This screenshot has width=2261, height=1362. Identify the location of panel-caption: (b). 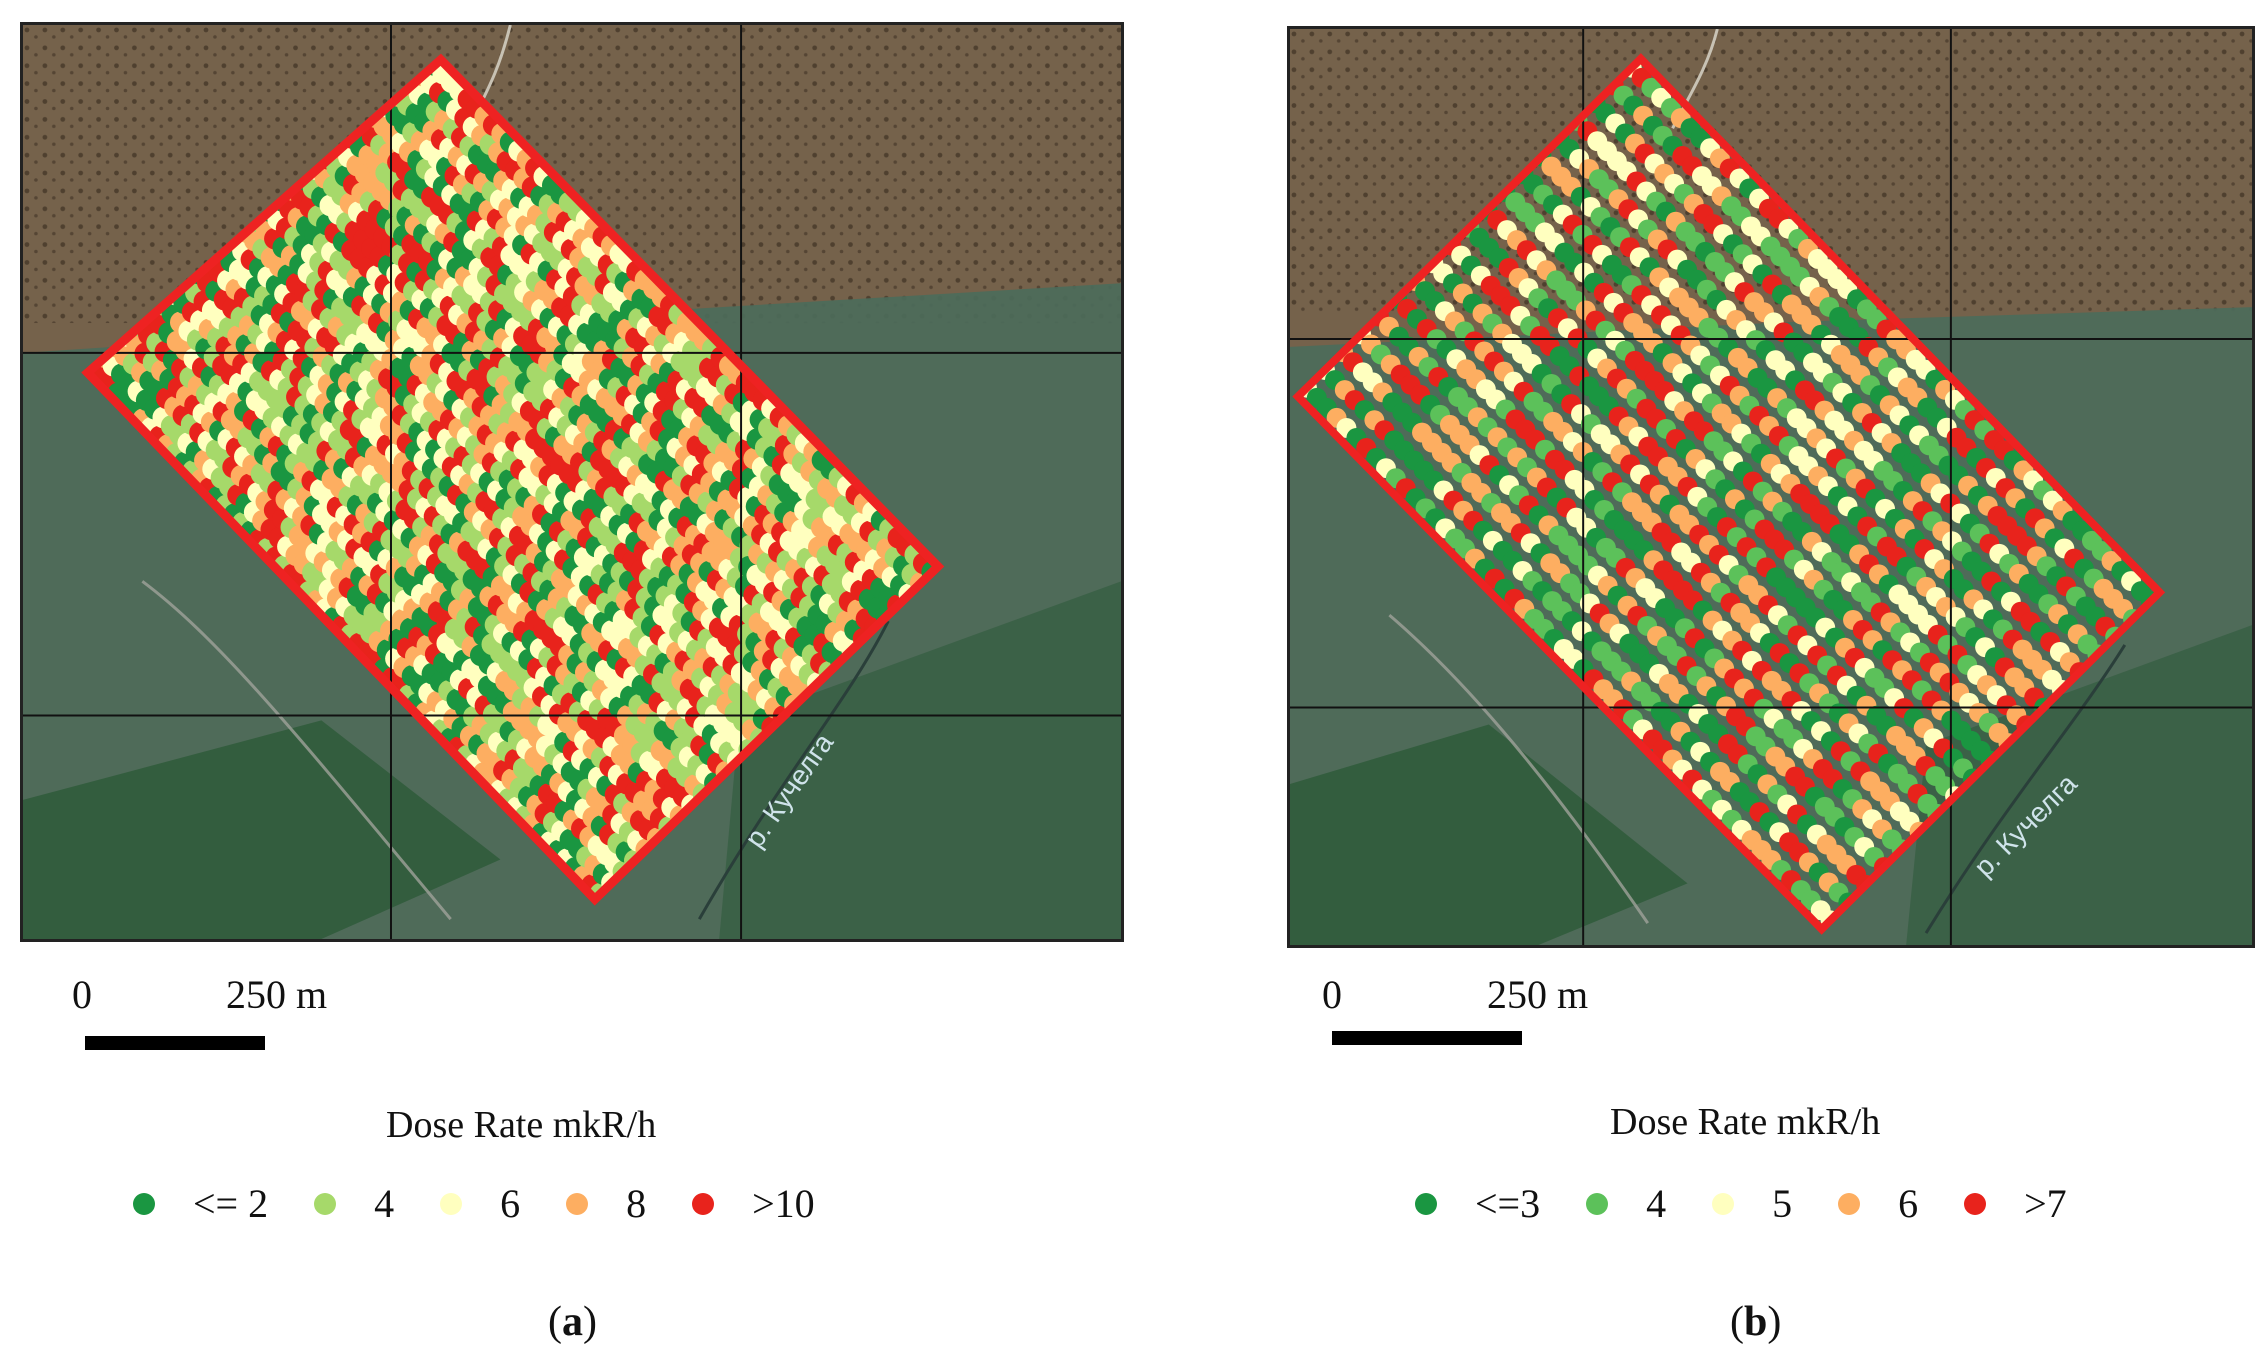
(1756, 1322).